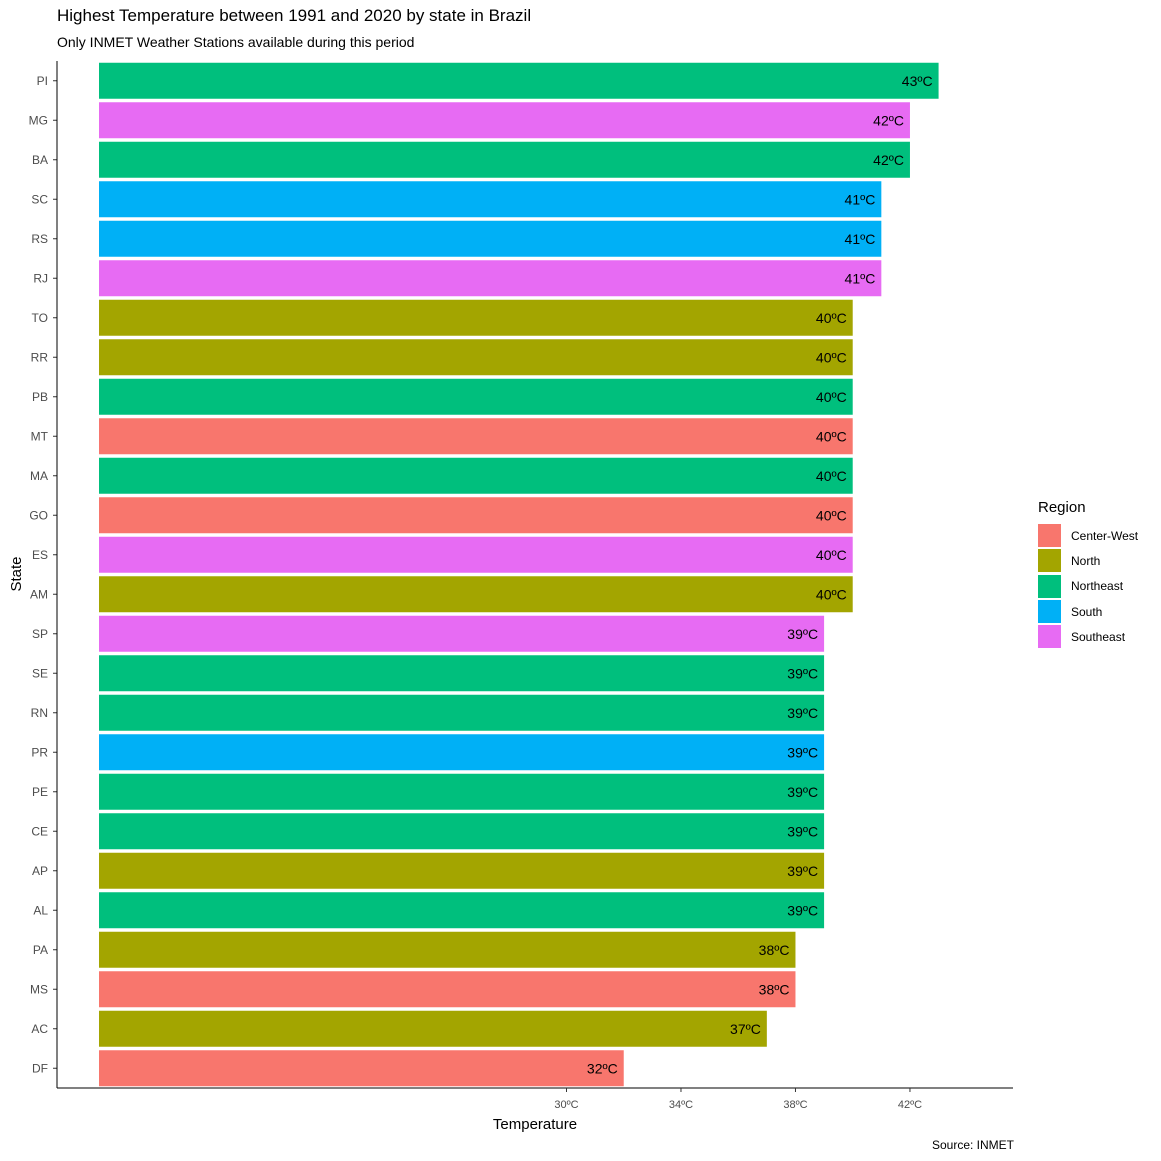 The image size is (1161, 1161). Describe the element at coordinates (433, 1028) in the screenshot. I see `bar-ac` at that location.